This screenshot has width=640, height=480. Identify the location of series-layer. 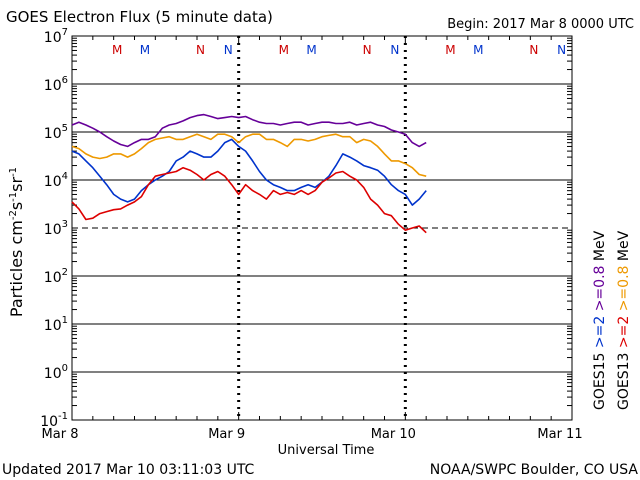
(249, 173).